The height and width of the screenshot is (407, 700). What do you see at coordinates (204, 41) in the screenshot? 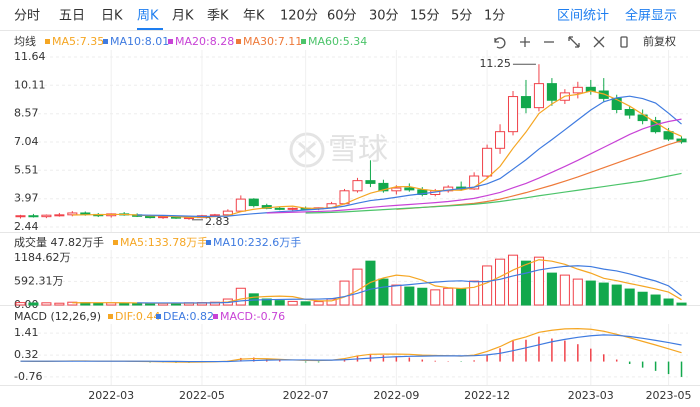
I see `legend-entry: MA20:8.28` at bounding box center [204, 41].